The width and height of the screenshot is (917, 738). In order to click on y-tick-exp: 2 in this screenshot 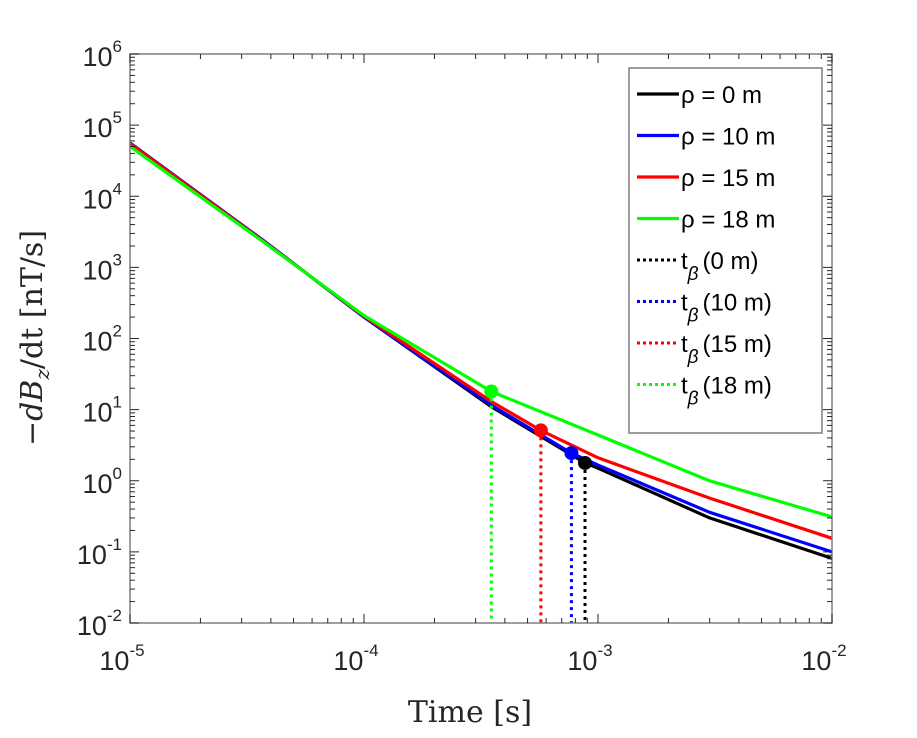, I will do `click(117, 331)`.